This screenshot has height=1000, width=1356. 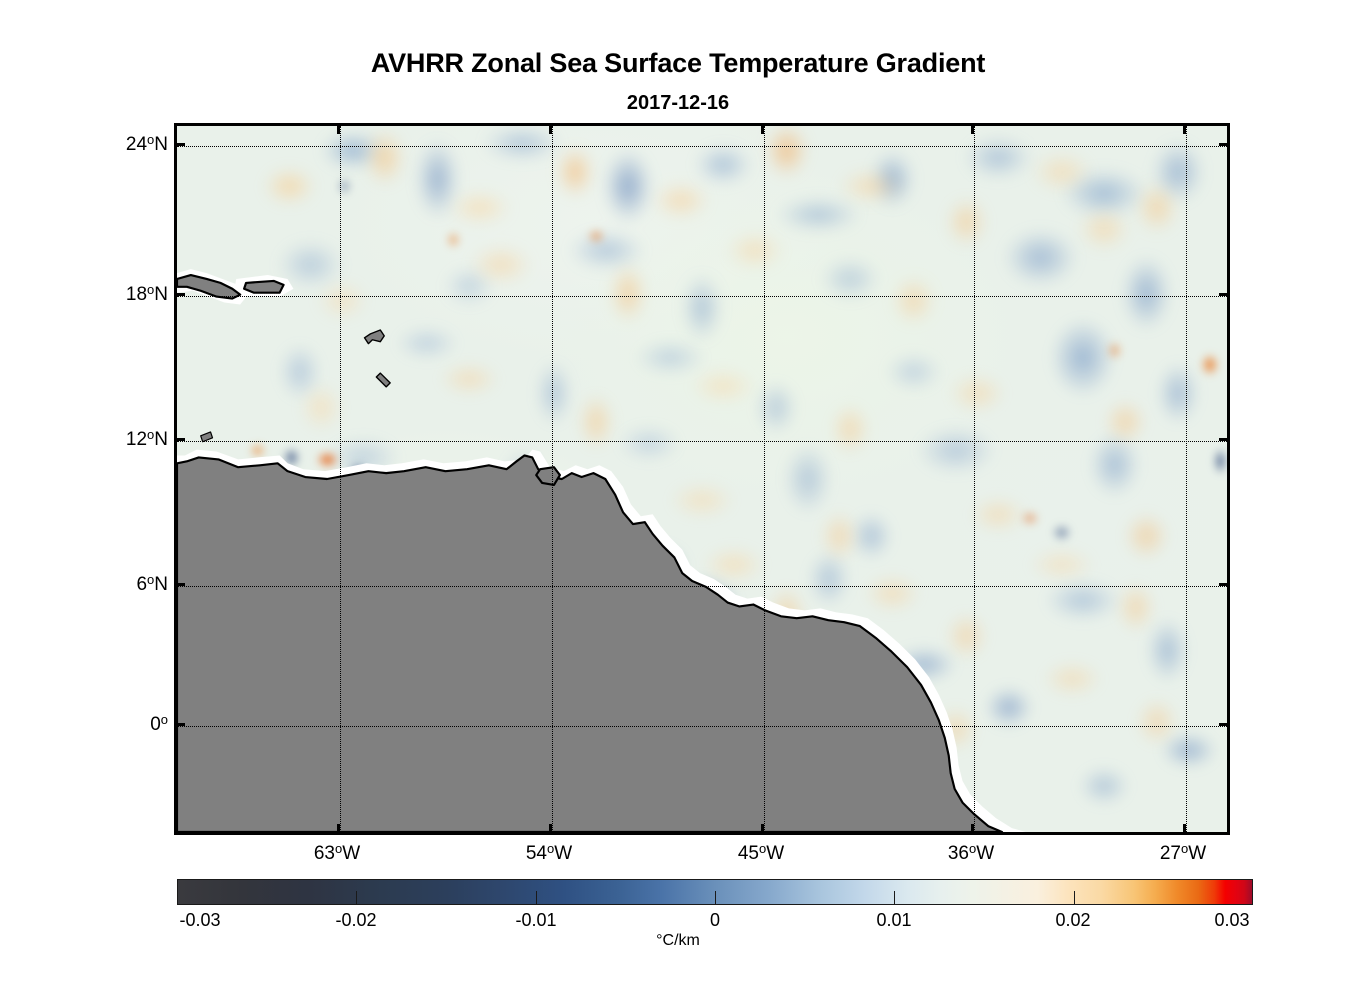 What do you see at coordinates (146, 294) in the screenshot?
I see `ytick-label-18: 18oN` at bounding box center [146, 294].